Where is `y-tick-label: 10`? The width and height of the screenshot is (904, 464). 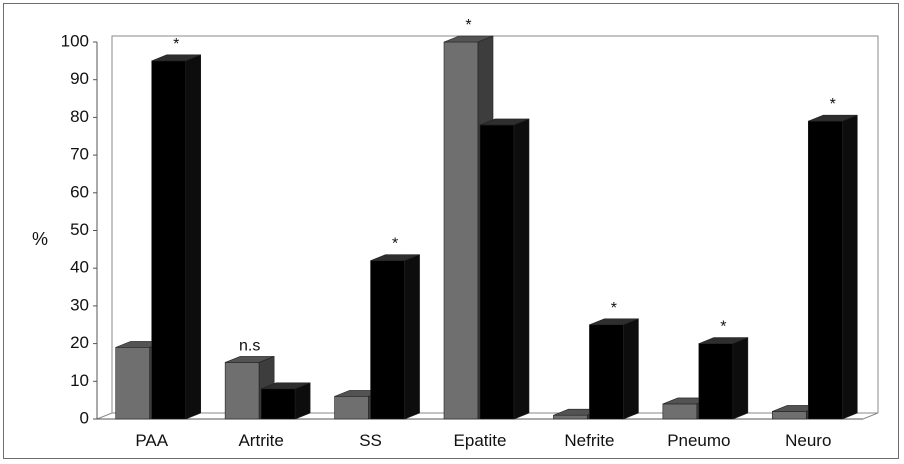
y-tick-label: 10 is located at coordinates (79, 380).